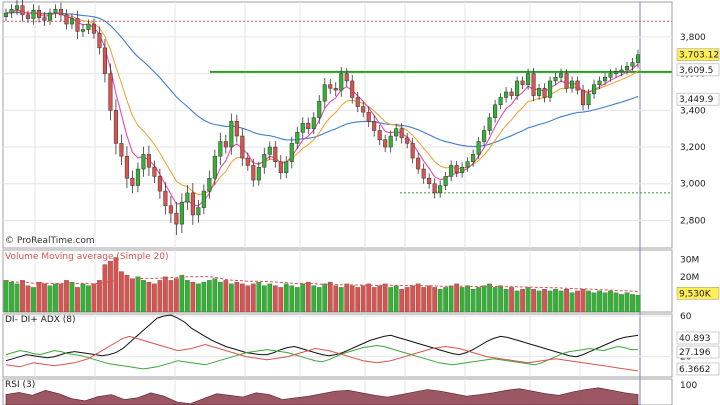 Image resolution: width=720 pixels, height=405 pixels. Describe the element at coordinates (693, 148) in the screenshot. I see `price-tick-label: 3,200` at that location.